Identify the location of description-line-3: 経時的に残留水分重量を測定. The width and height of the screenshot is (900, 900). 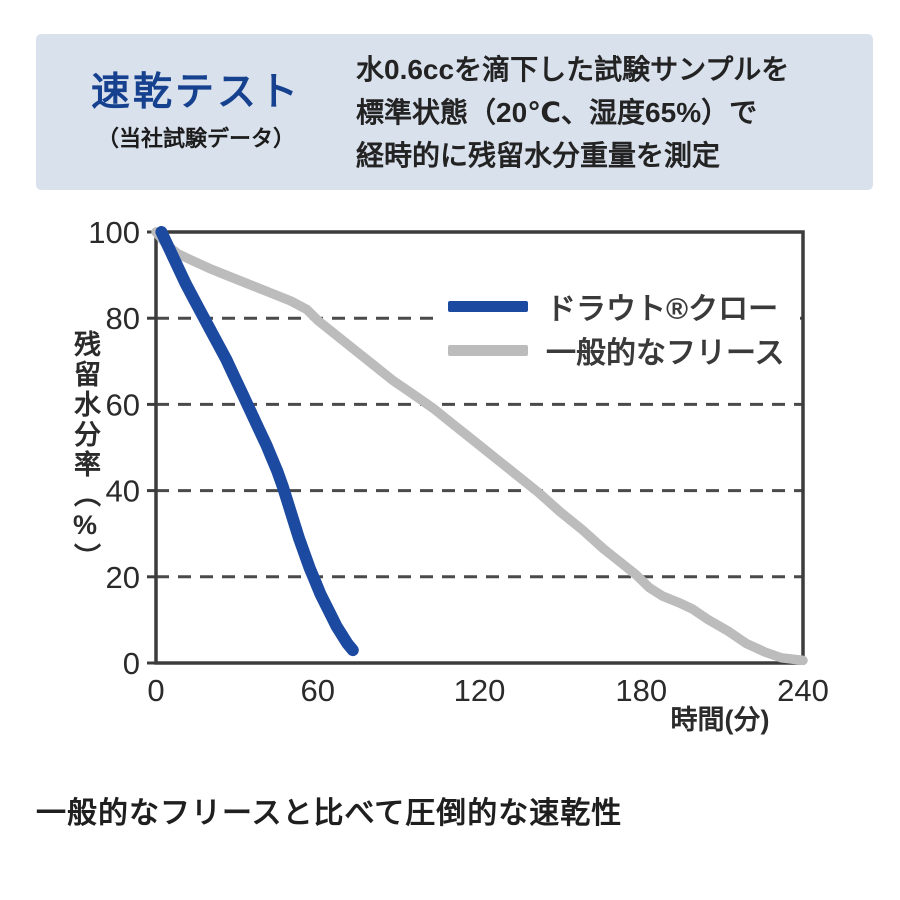
(538, 155).